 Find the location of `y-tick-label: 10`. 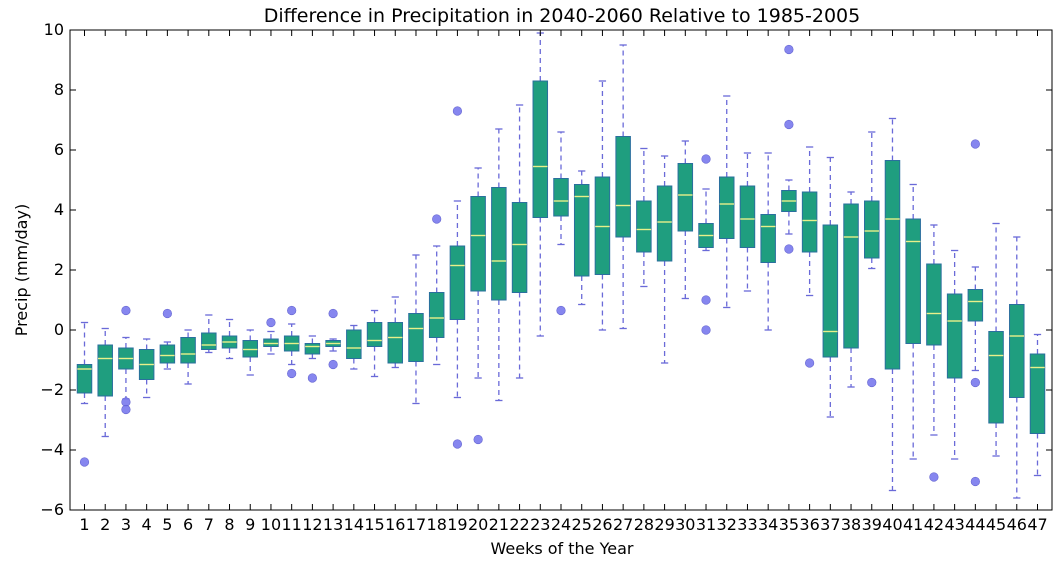

y-tick-label: 10 is located at coordinates (54, 29).